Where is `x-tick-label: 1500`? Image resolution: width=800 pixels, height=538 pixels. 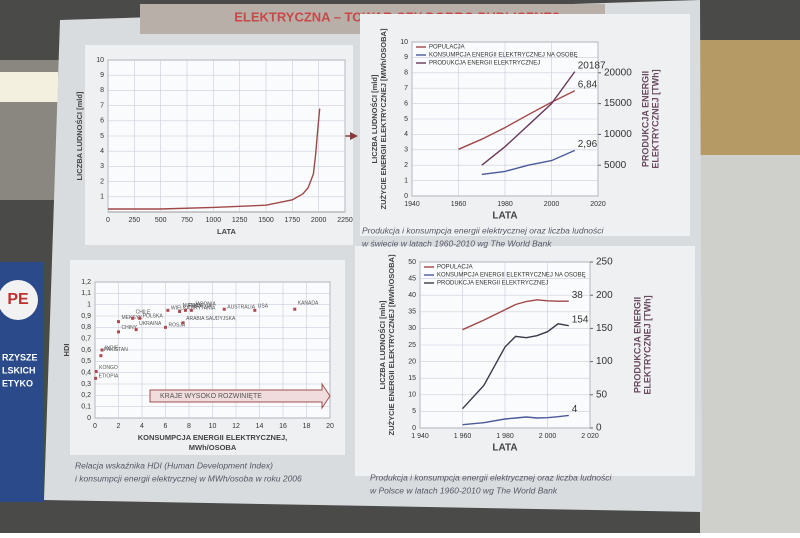
x-tick-label: 1500 is located at coordinates (266, 220).